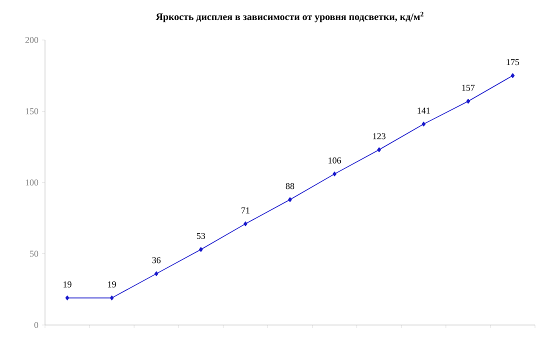 The height and width of the screenshot is (340, 550). What do you see at coordinates (290, 17) in the screenshot?
I see `chart-title: Яркость дисплея в зависимости от уровня подсветки, кд/м$^{2}$` at bounding box center [290, 17].